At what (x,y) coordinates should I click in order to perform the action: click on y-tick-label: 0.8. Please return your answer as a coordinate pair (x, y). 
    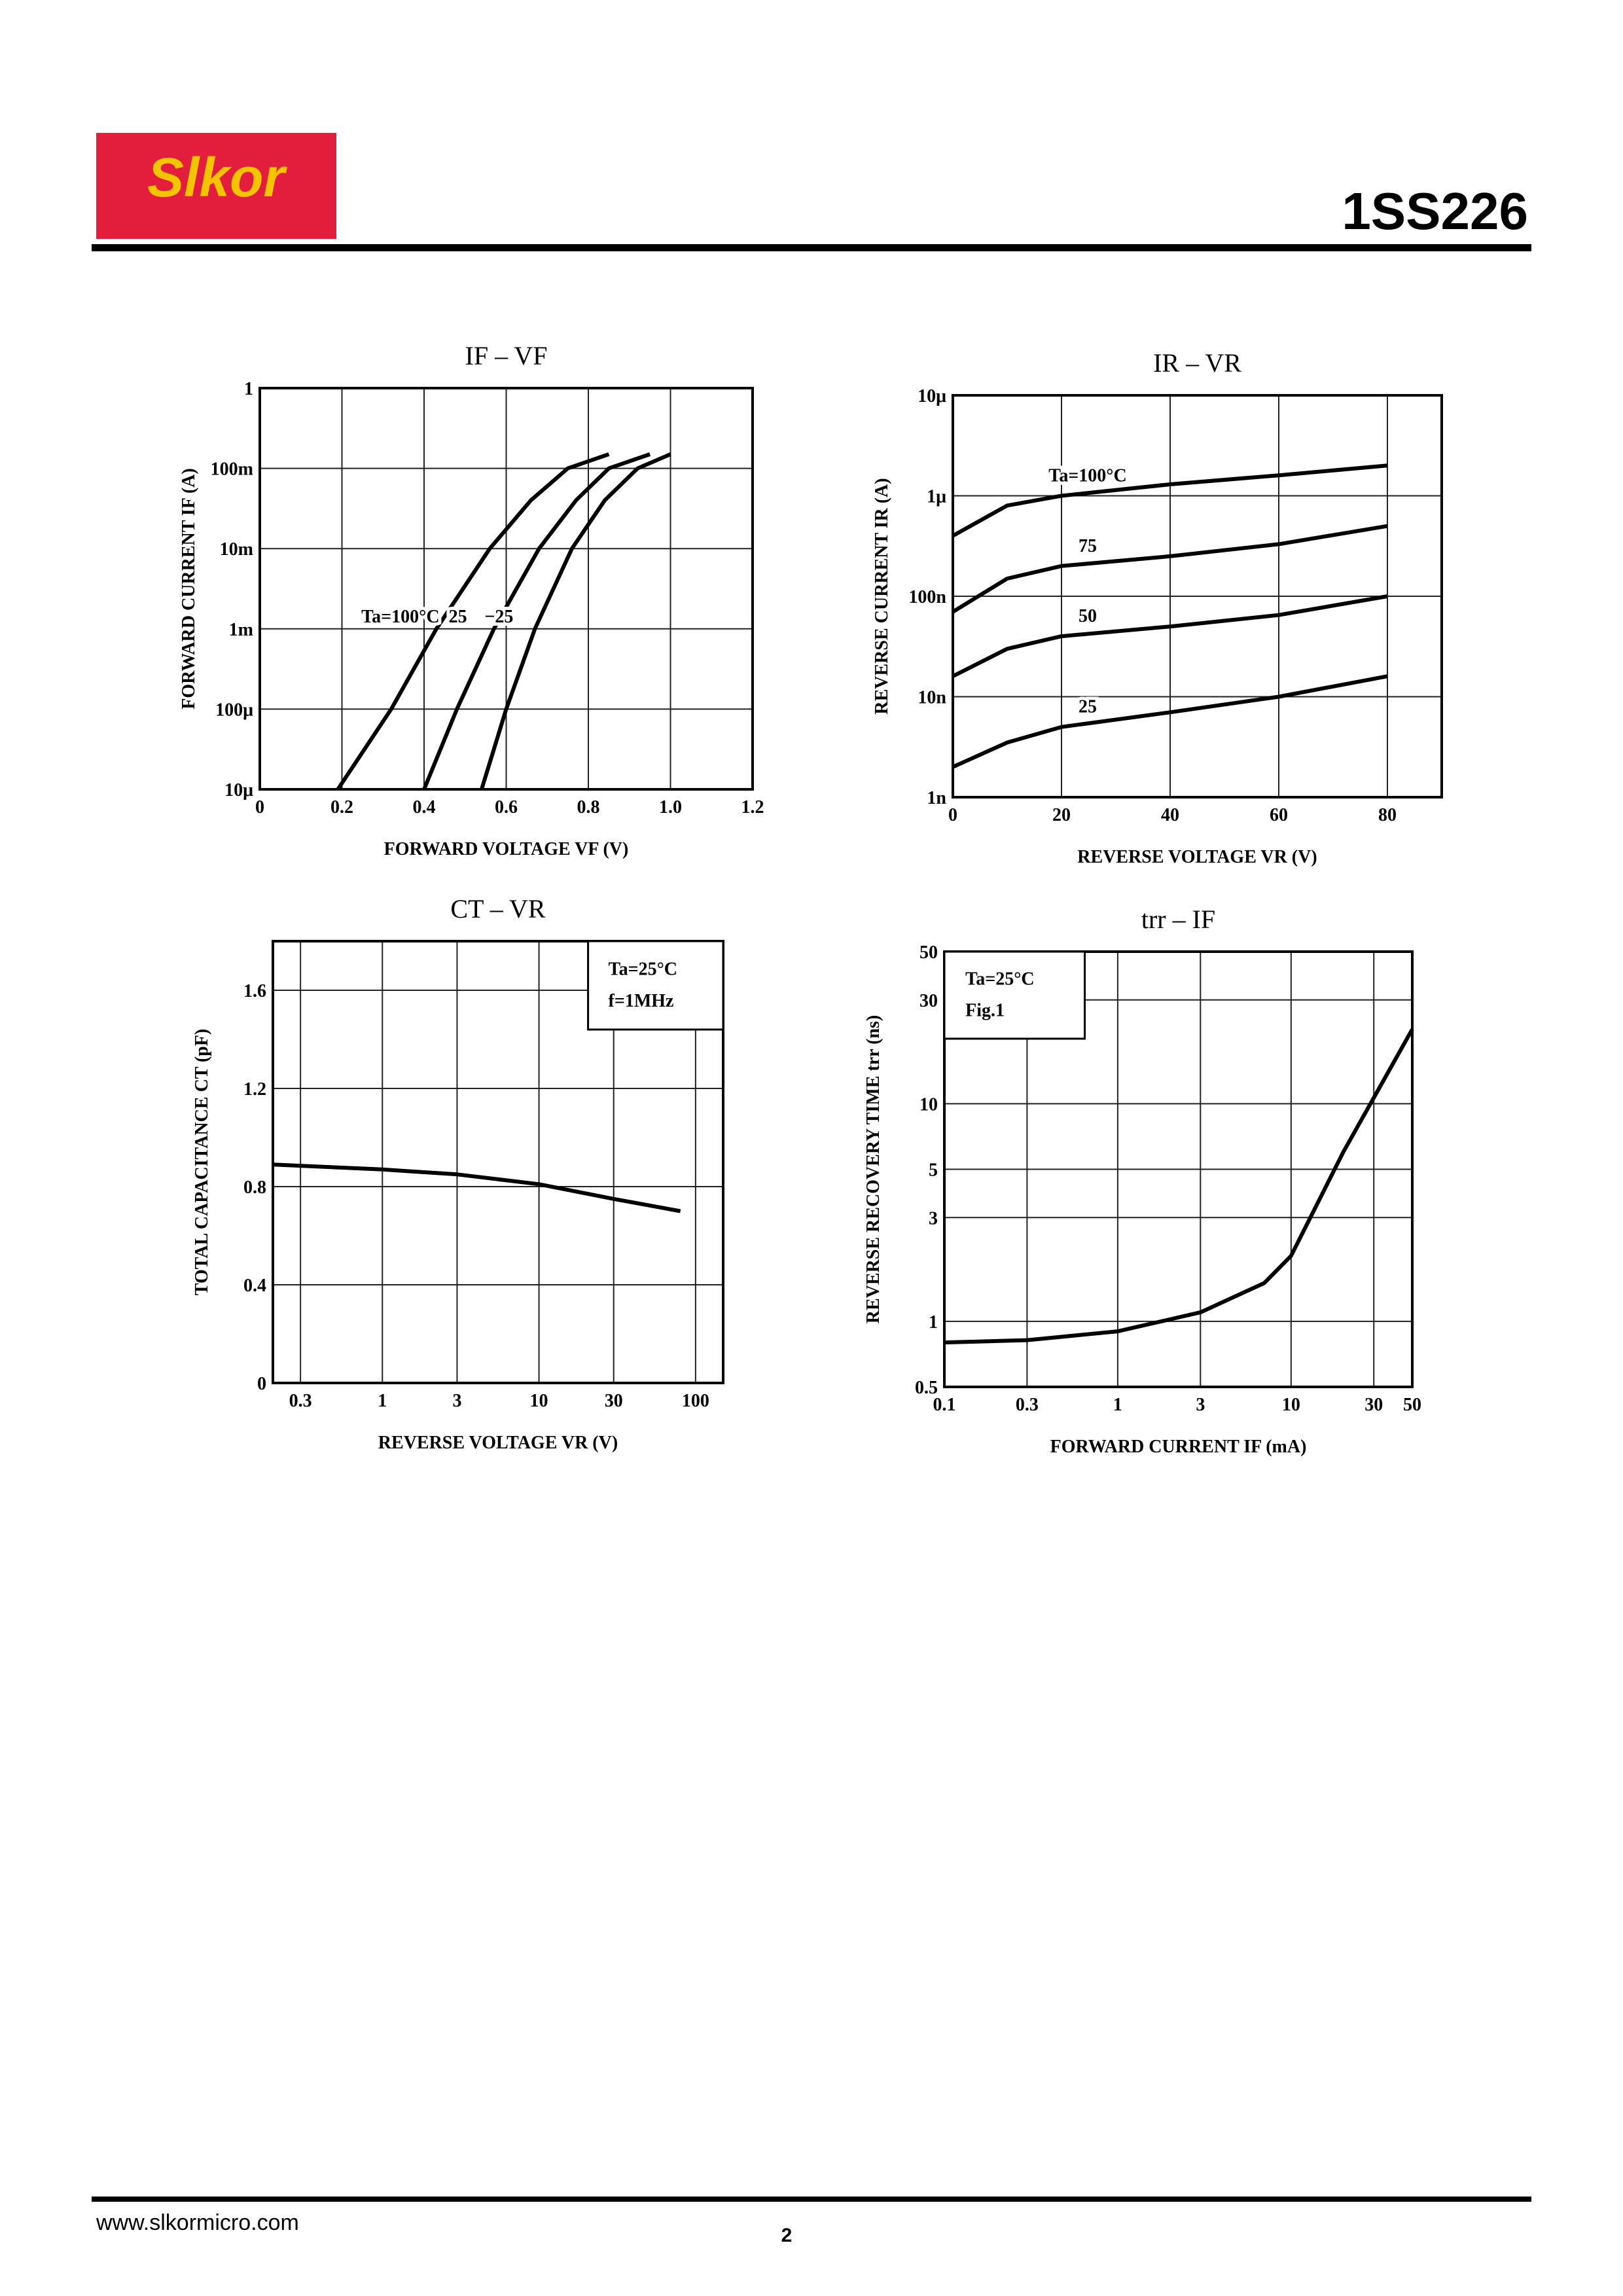
    Looking at the image, I should click on (255, 1187).